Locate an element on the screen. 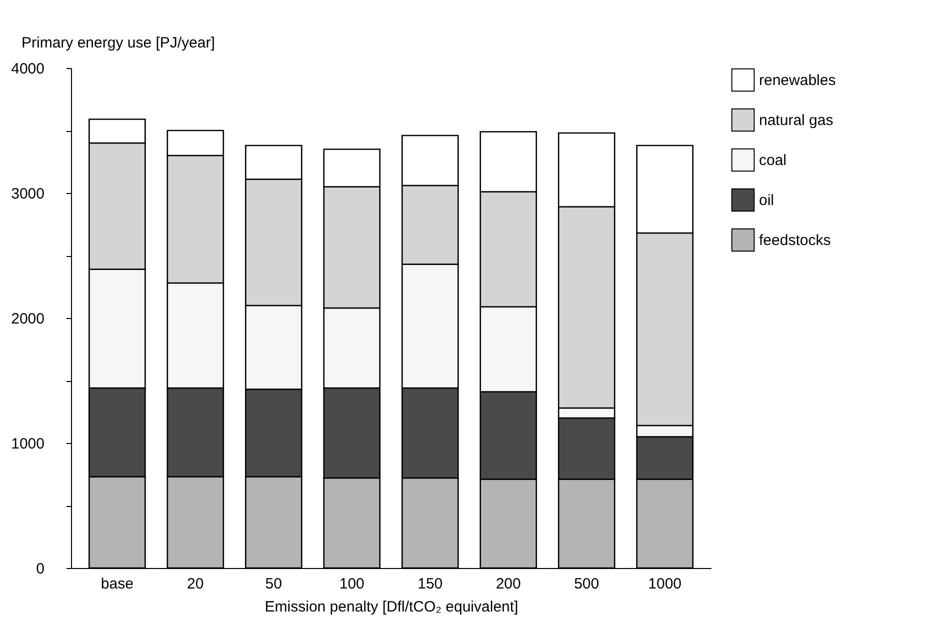 This screenshot has height=623, width=949. y-tick-label: 2000 is located at coordinates (27, 319).